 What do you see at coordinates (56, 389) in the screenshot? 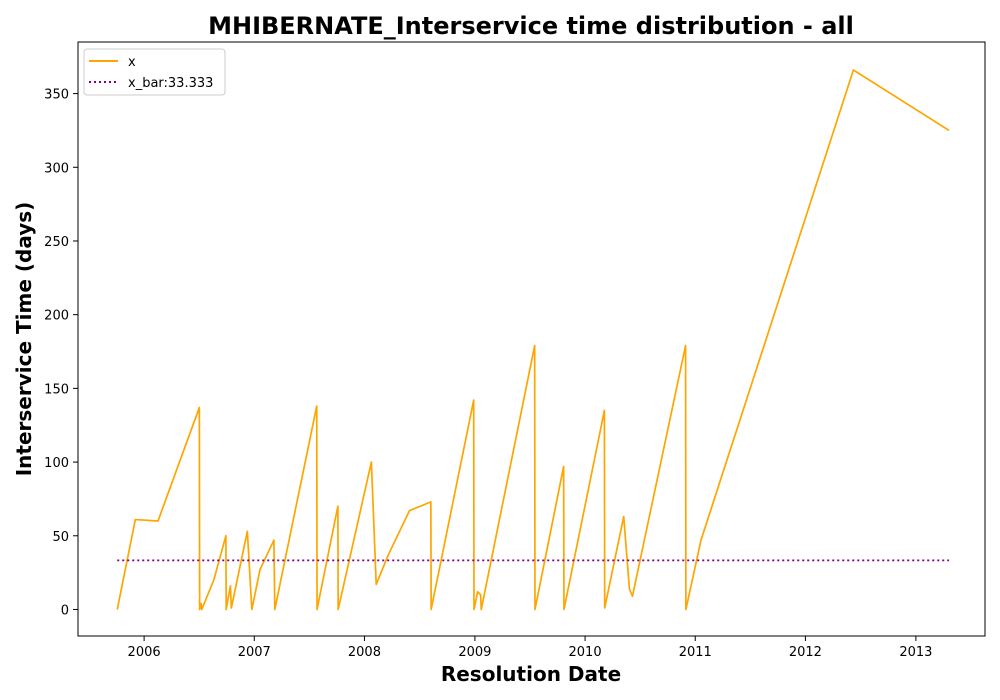
I see `y-tick-label: 150` at bounding box center [56, 389].